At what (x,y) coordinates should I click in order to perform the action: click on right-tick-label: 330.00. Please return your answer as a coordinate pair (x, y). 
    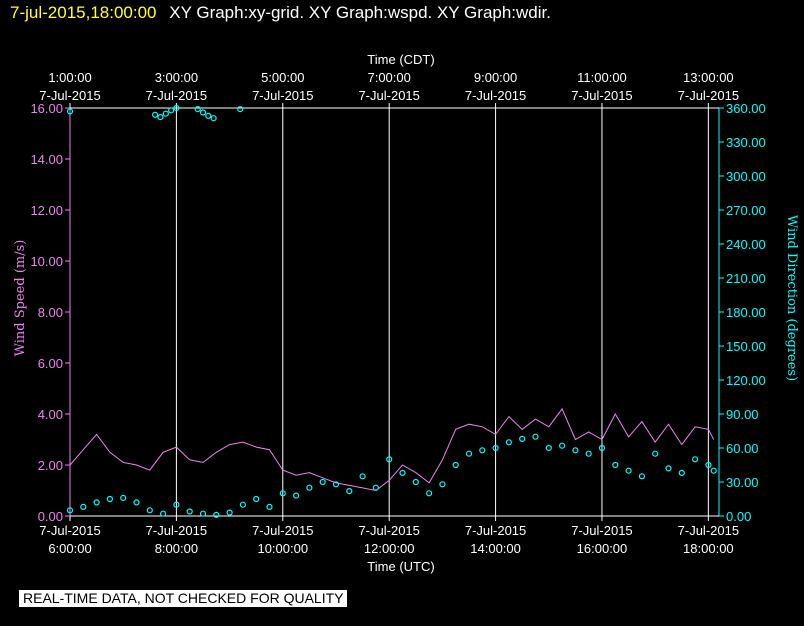
    Looking at the image, I should click on (746, 142).